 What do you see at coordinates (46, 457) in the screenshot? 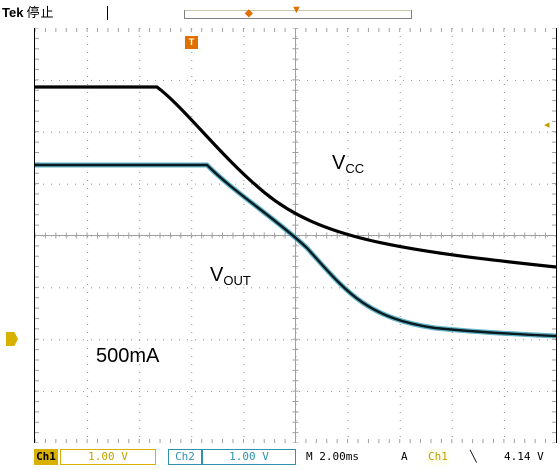
I see `ch1-tag: Ch1` at bounding box center [46, 457].